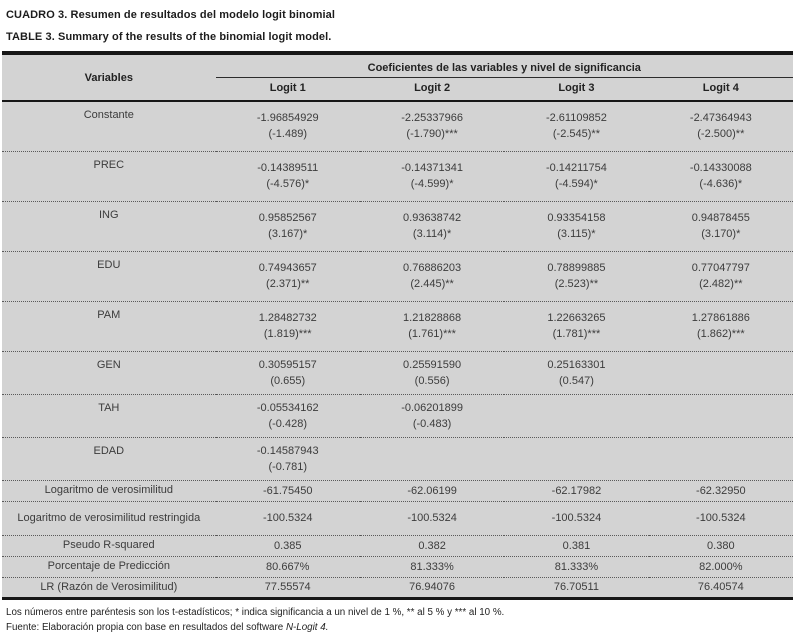 This screenshot has height=637, width=795. Describe the element at coordinates (576, 168) in the screenshot. I see `coefficient-value: -0.14211754` at that location.